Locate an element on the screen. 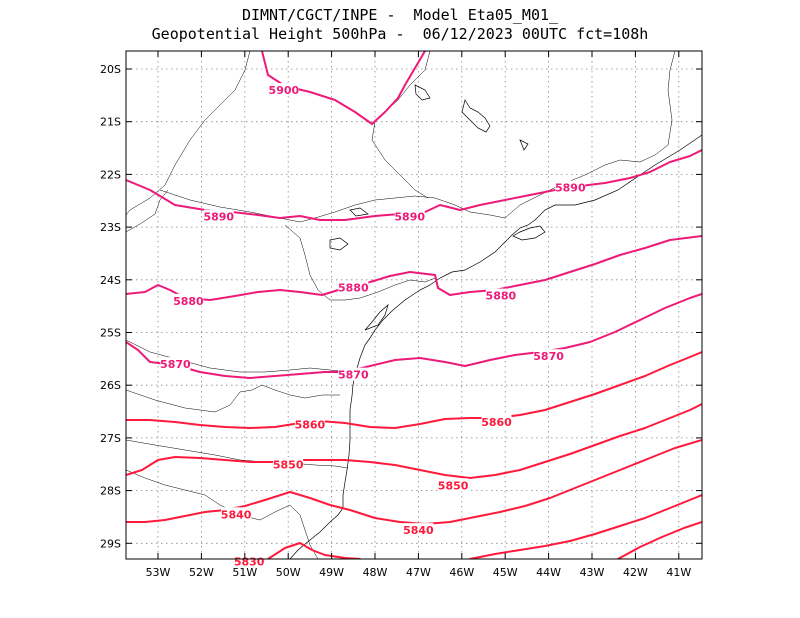  lat-tick-label: 24S is located at coordinates (110, 280).